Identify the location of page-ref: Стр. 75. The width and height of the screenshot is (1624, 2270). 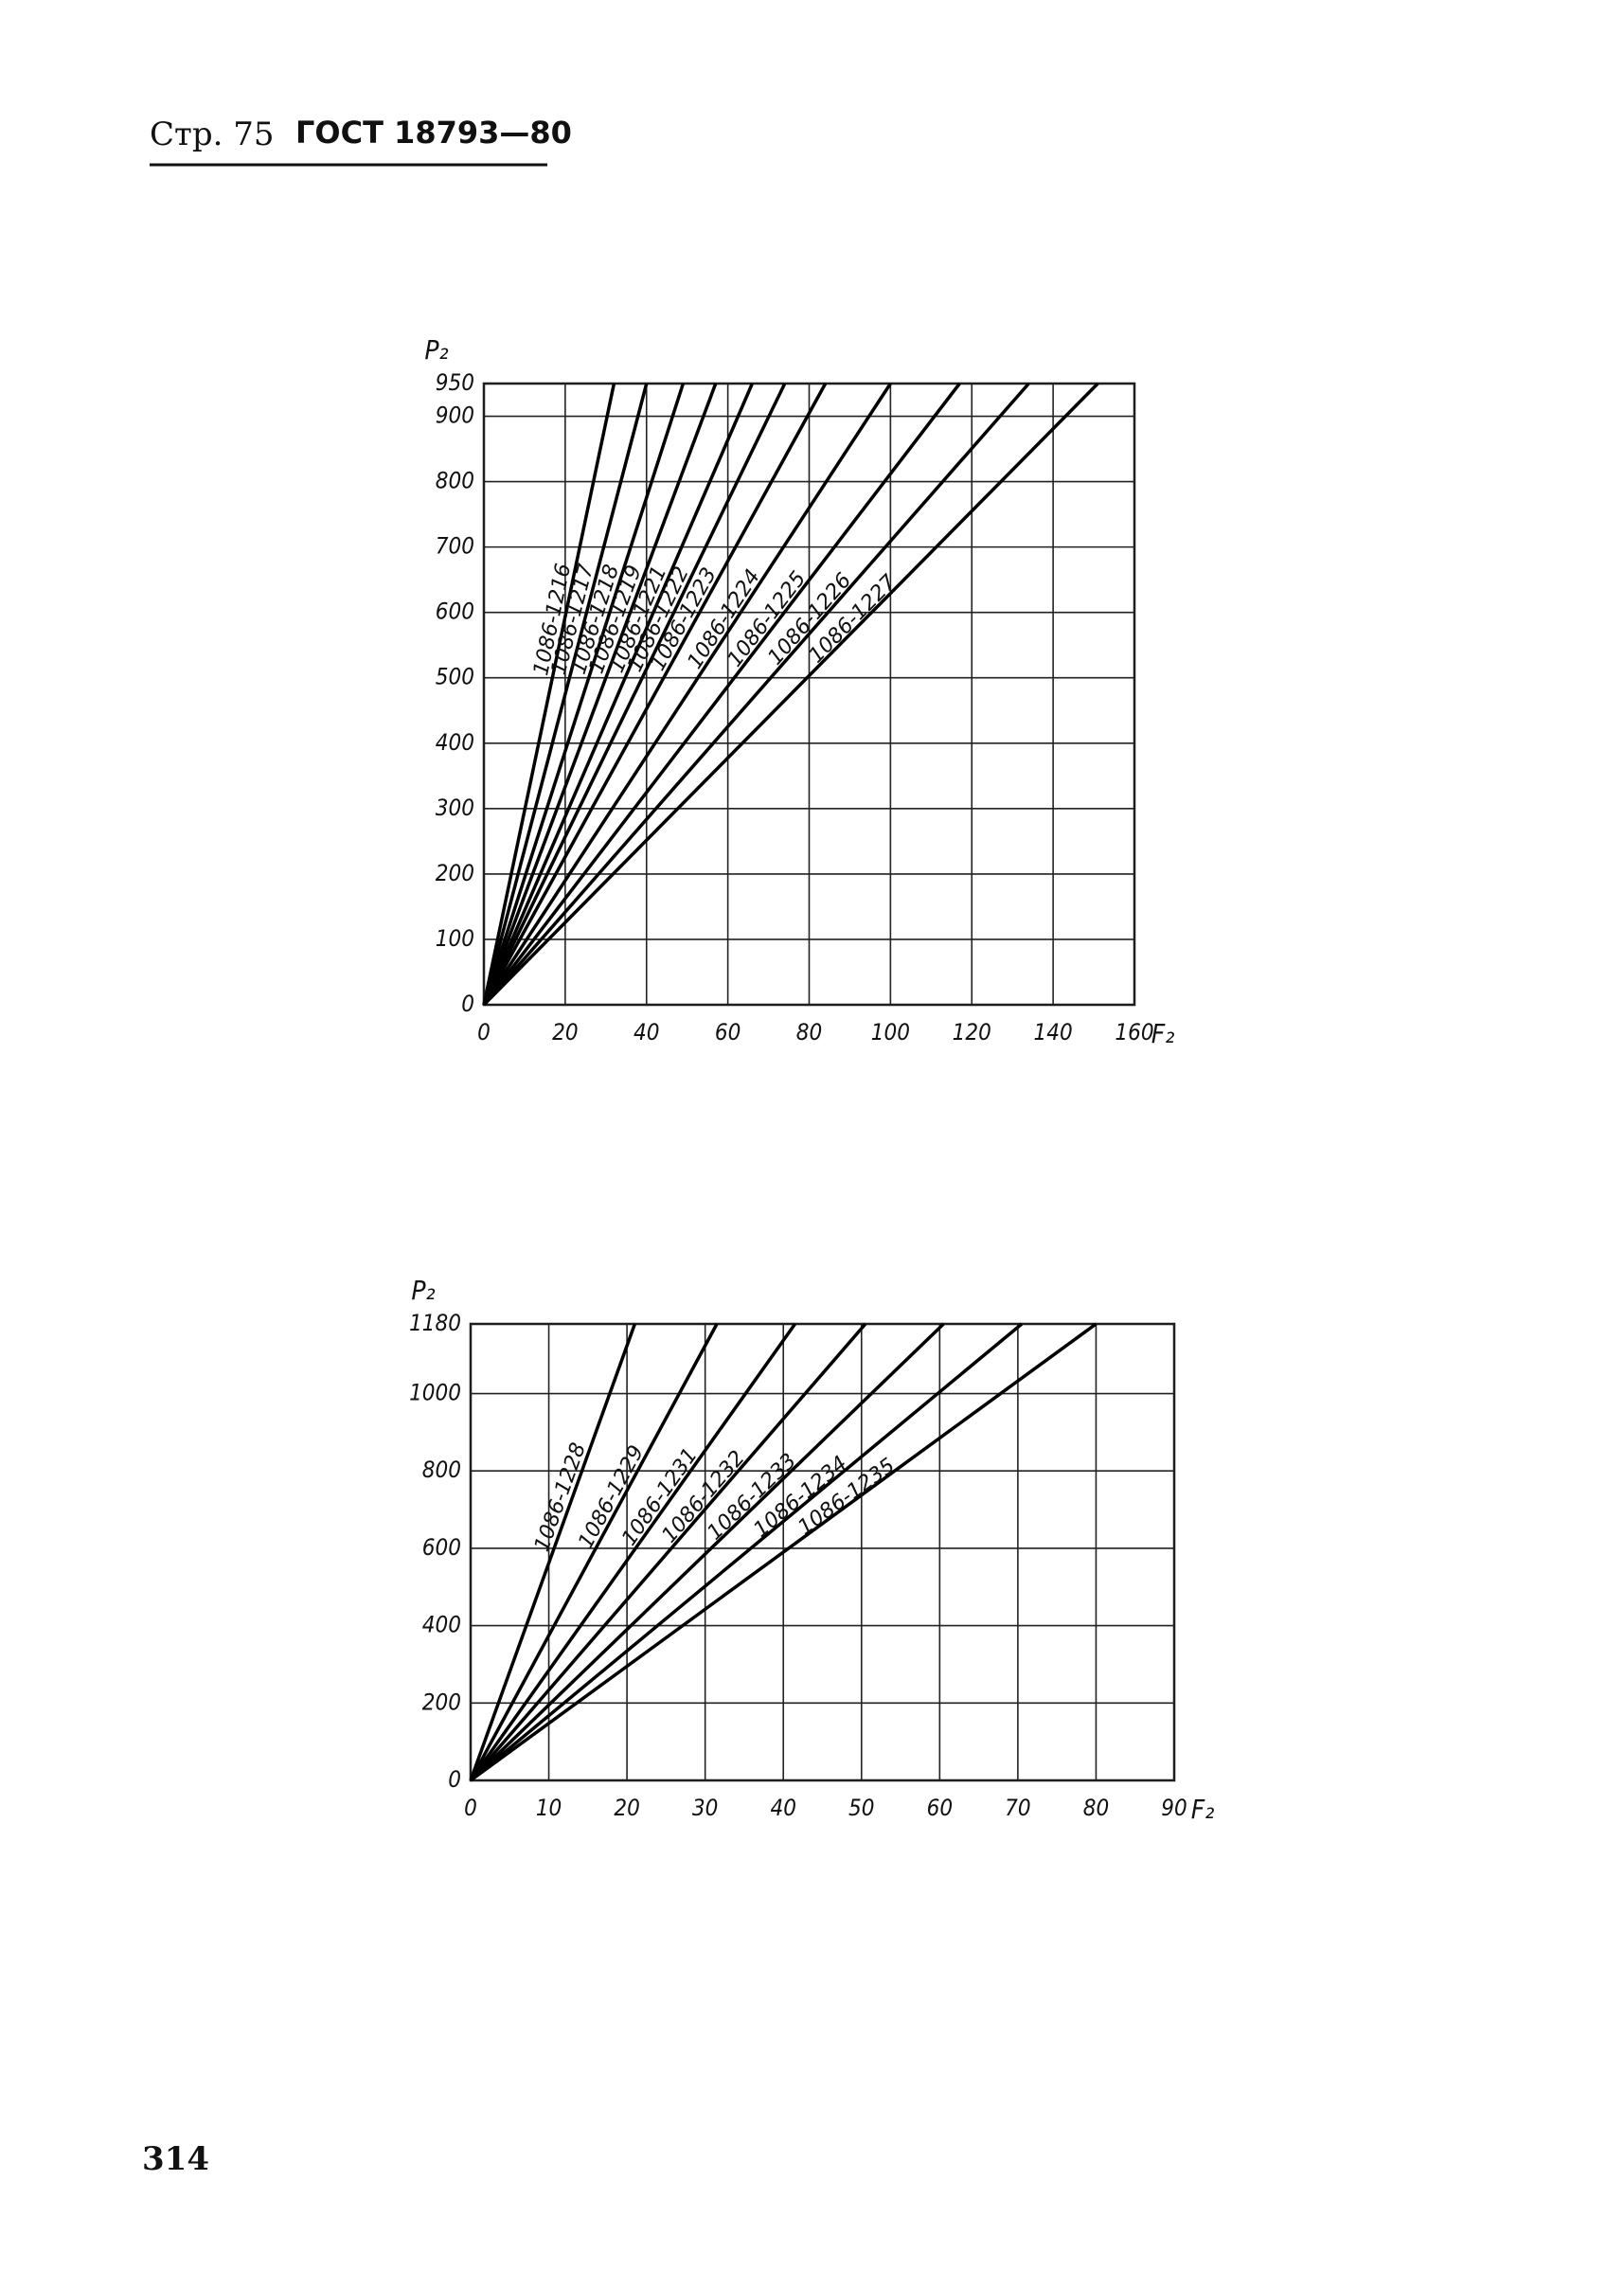
(212, 134).